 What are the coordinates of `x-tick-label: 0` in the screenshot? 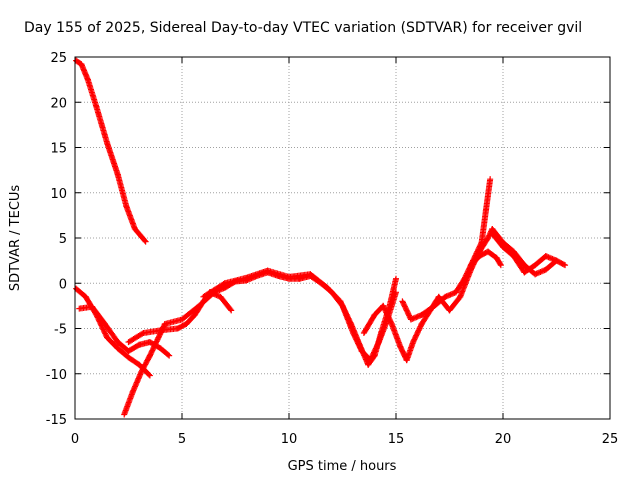 It's located at (75, 439).